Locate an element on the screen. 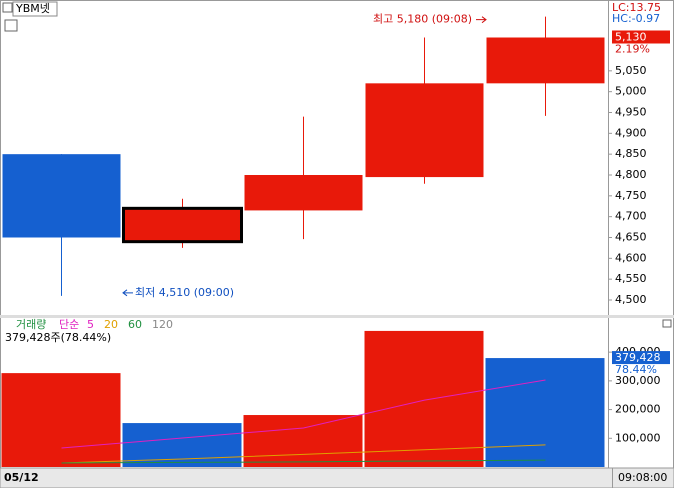 Image resolution: width=674 pixels, height=488 pixels. last-price: 5,130 is located at coordinates (631, 37).